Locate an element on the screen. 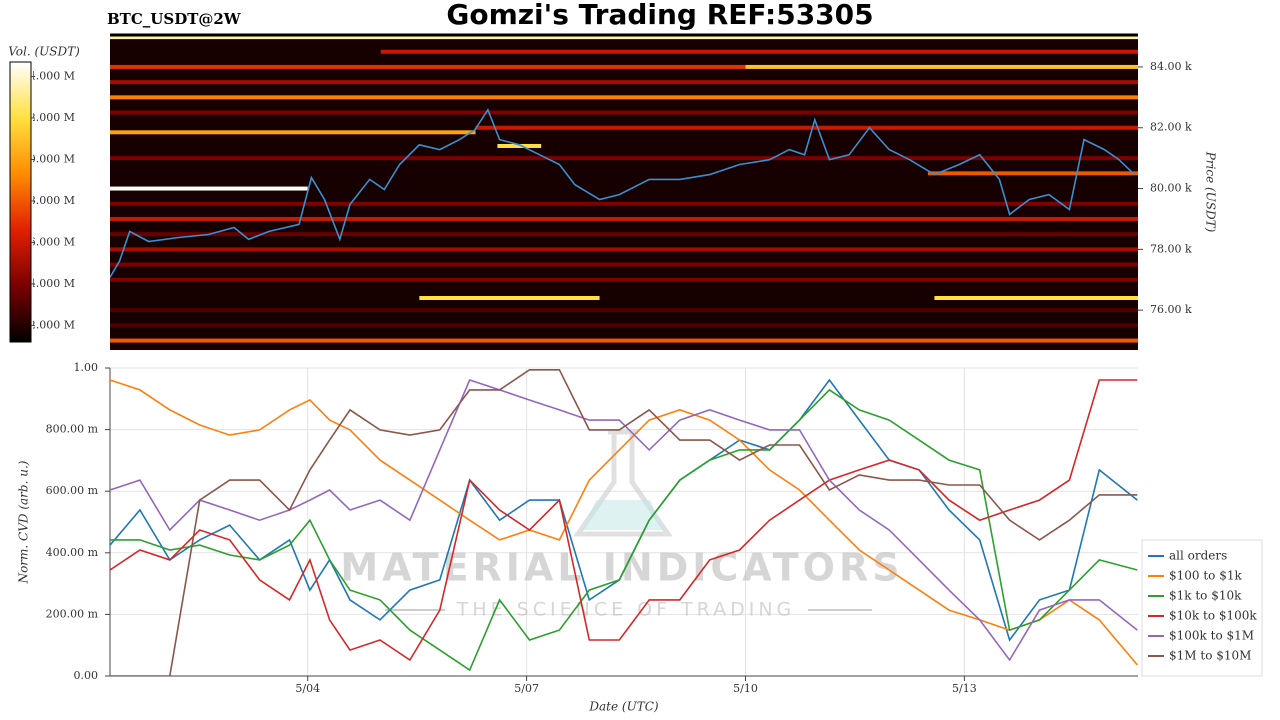  y-tick-label: 82.00 k is located at coordinates (1171, 127).